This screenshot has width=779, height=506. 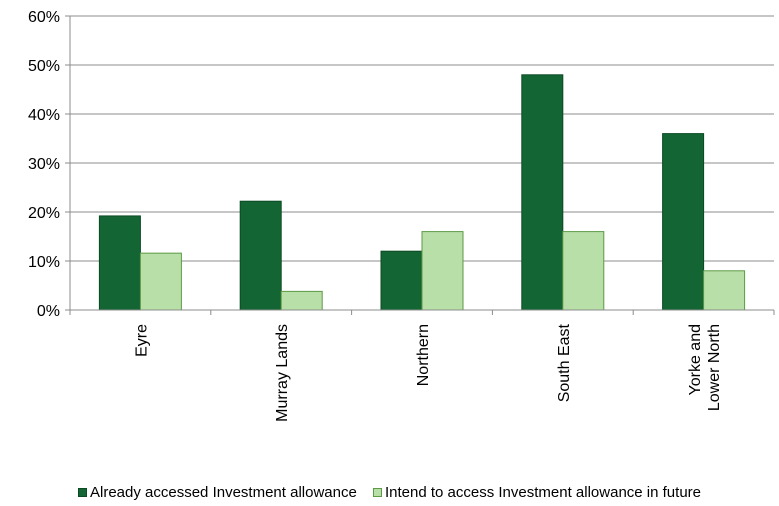 I want to click on category-label: Yorke and Lower North, so click(x=705, y=367).